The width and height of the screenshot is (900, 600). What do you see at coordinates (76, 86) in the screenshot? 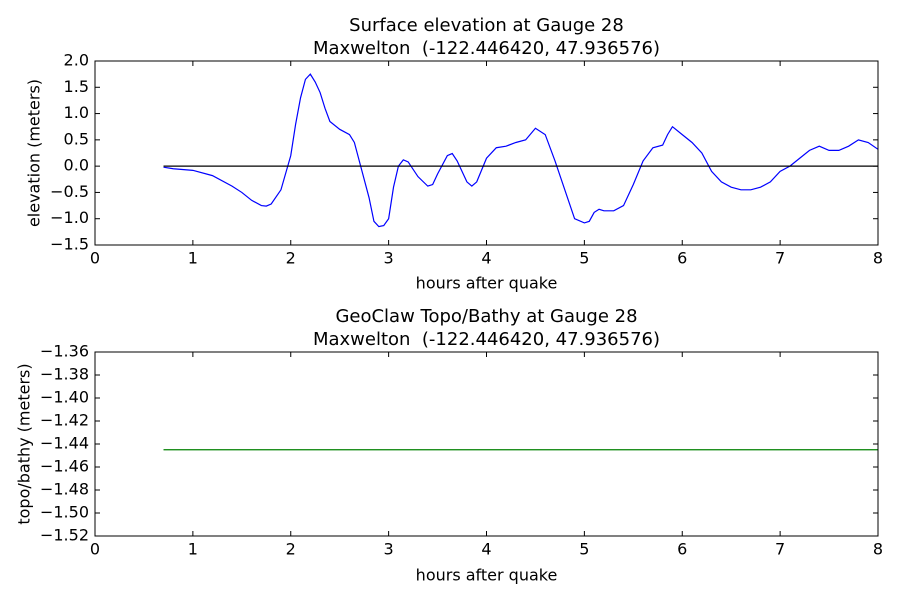
I see `y-tick-label: 1.5` at bounding box center [76, 86].